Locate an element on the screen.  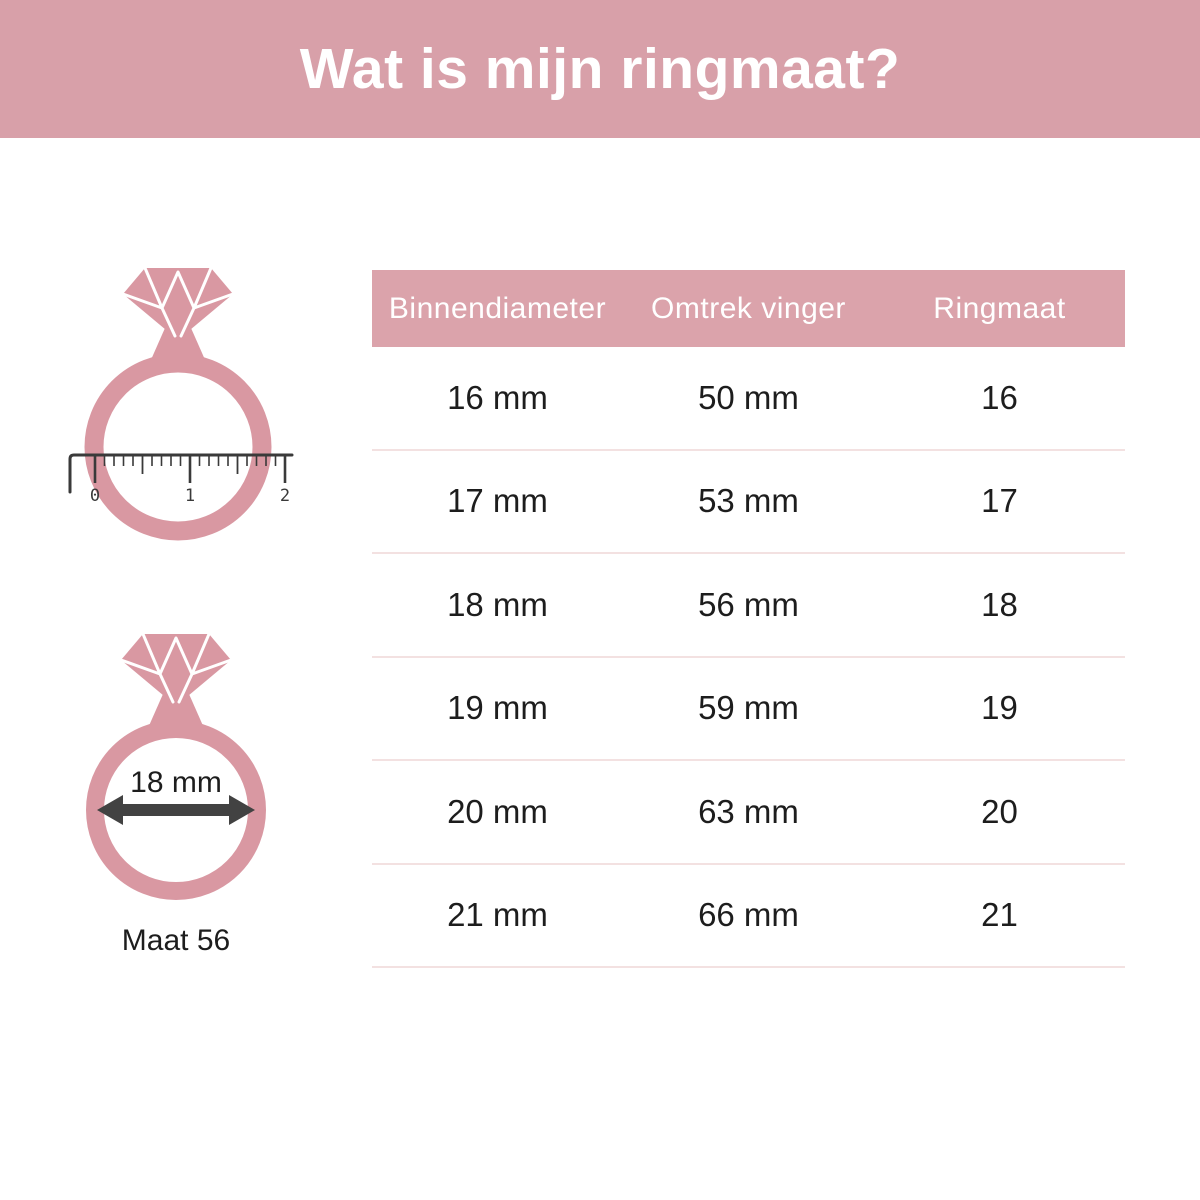
table-row: 16 mm 50 mm 16 is located at coordinates (748, 399).